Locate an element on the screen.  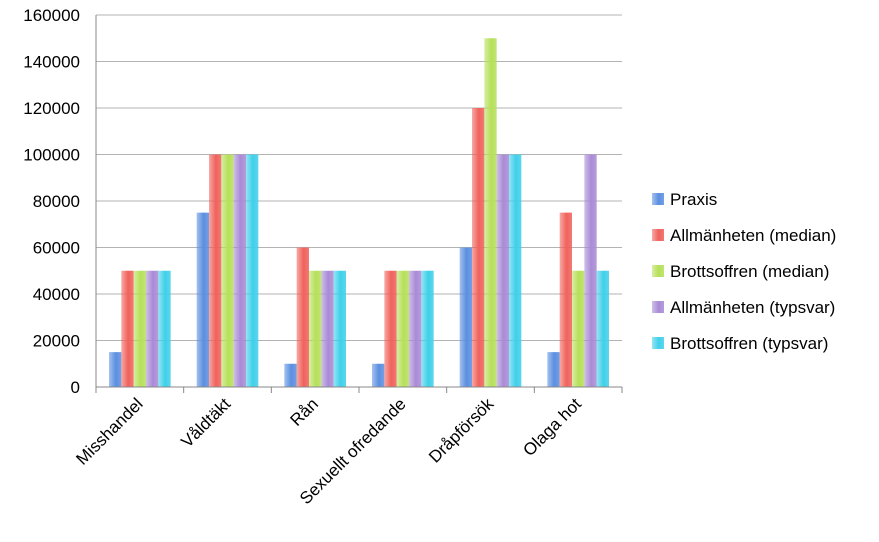
y-tick-label: 60000 is located at coordinates (56, 248).